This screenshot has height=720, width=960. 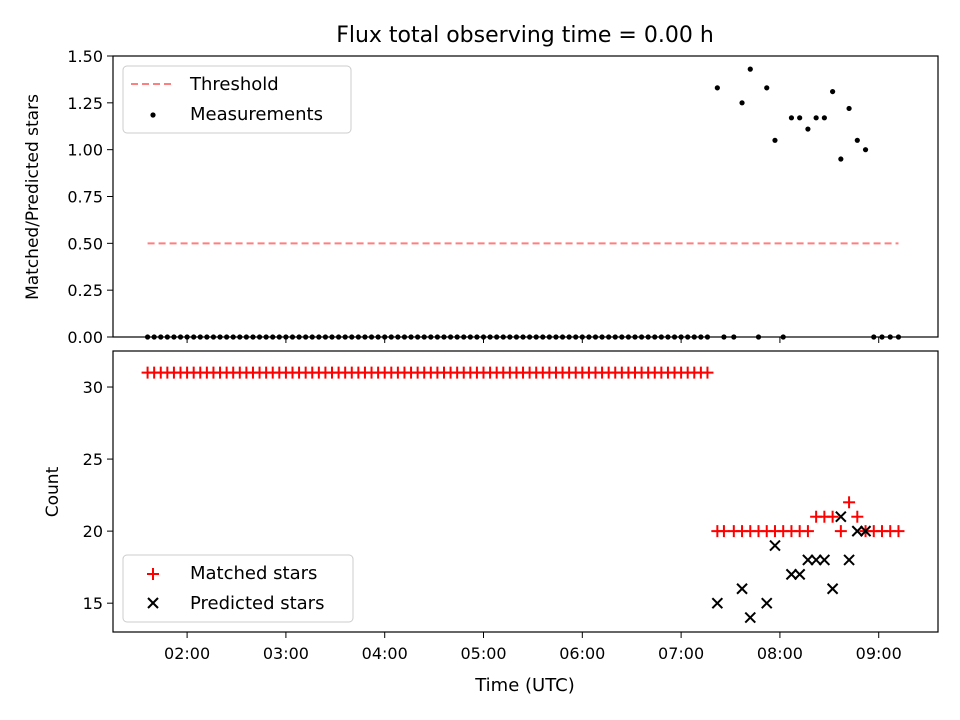 I want to click on y-tick-label: 30, so click(x=93, y=387).